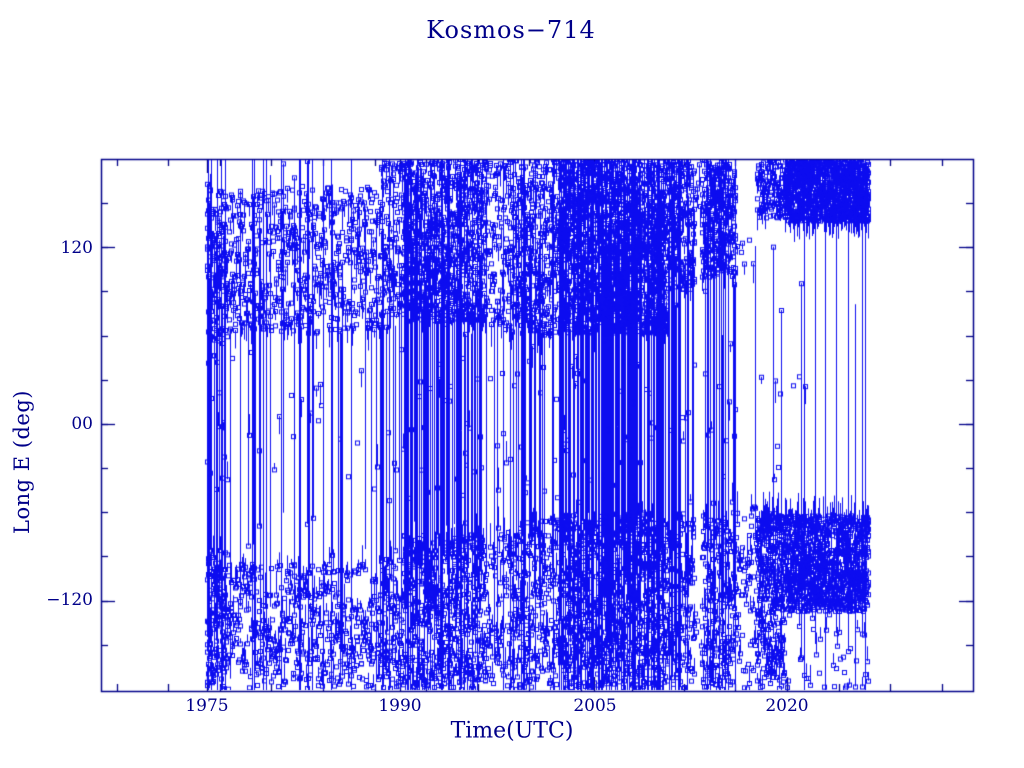 The image size is (1024, 768). I want to click on x-axis-label: Time(UTC), so click(512, 731).